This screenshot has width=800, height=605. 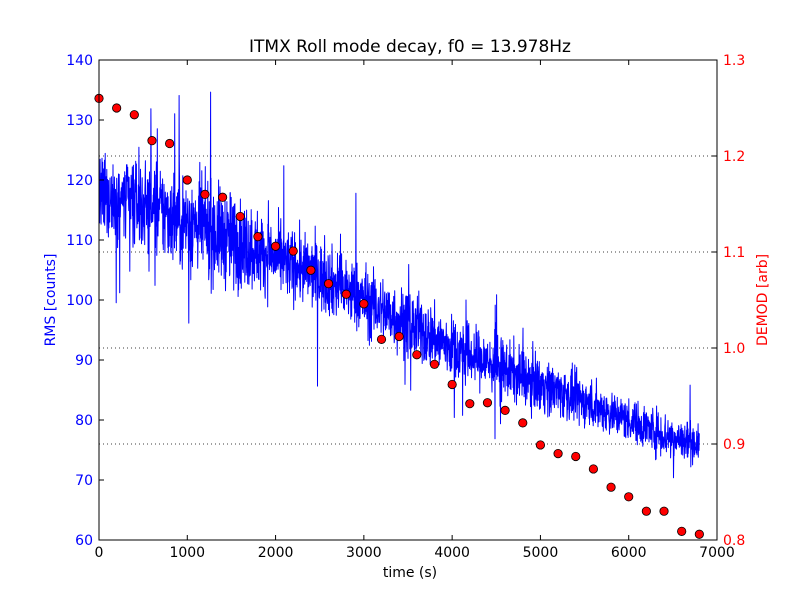 What do you see at coordinates (79, 61) in the screenshot?
I see `y-tick-label: 140` at bounding box center [79, 61].